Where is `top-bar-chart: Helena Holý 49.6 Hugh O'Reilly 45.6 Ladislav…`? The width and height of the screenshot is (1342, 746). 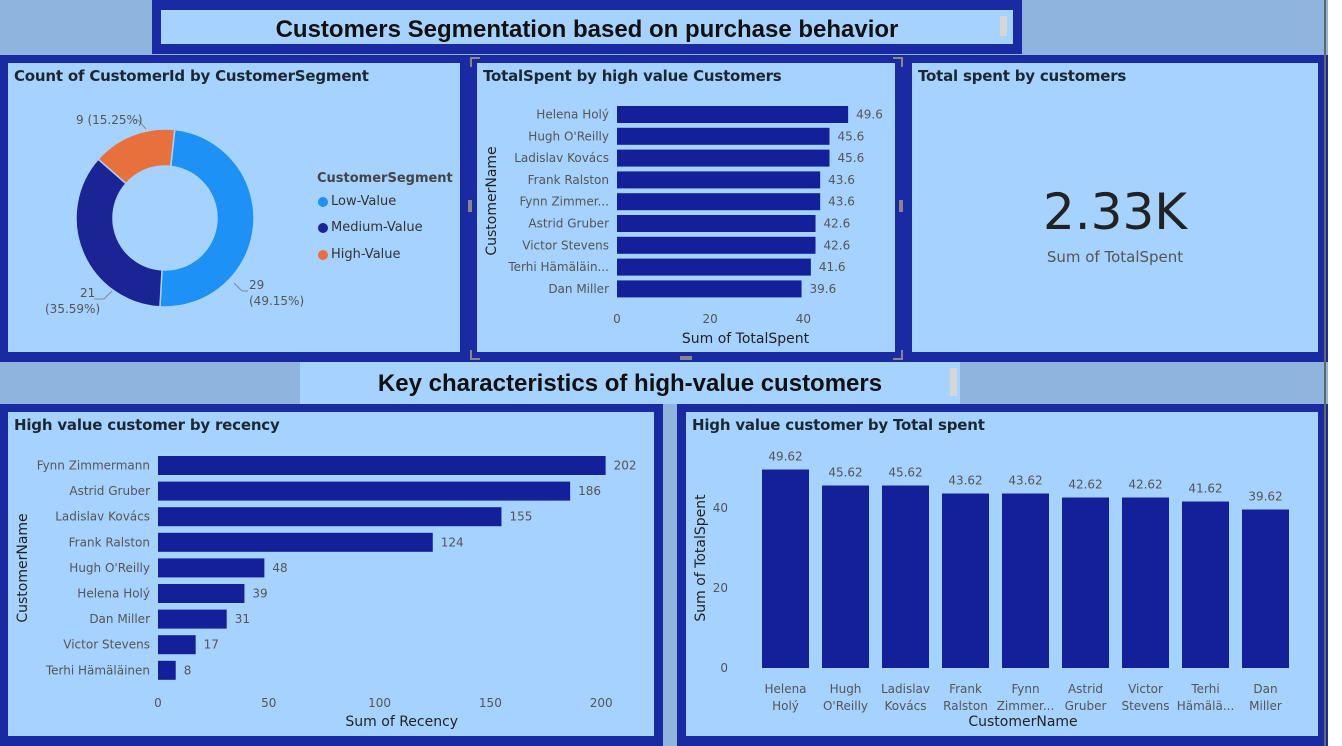 top-bar-chart: Helena Holý 49.6 Hugh O'Reilly 45.6 Ladislav… is located at coordinates (686, 207).